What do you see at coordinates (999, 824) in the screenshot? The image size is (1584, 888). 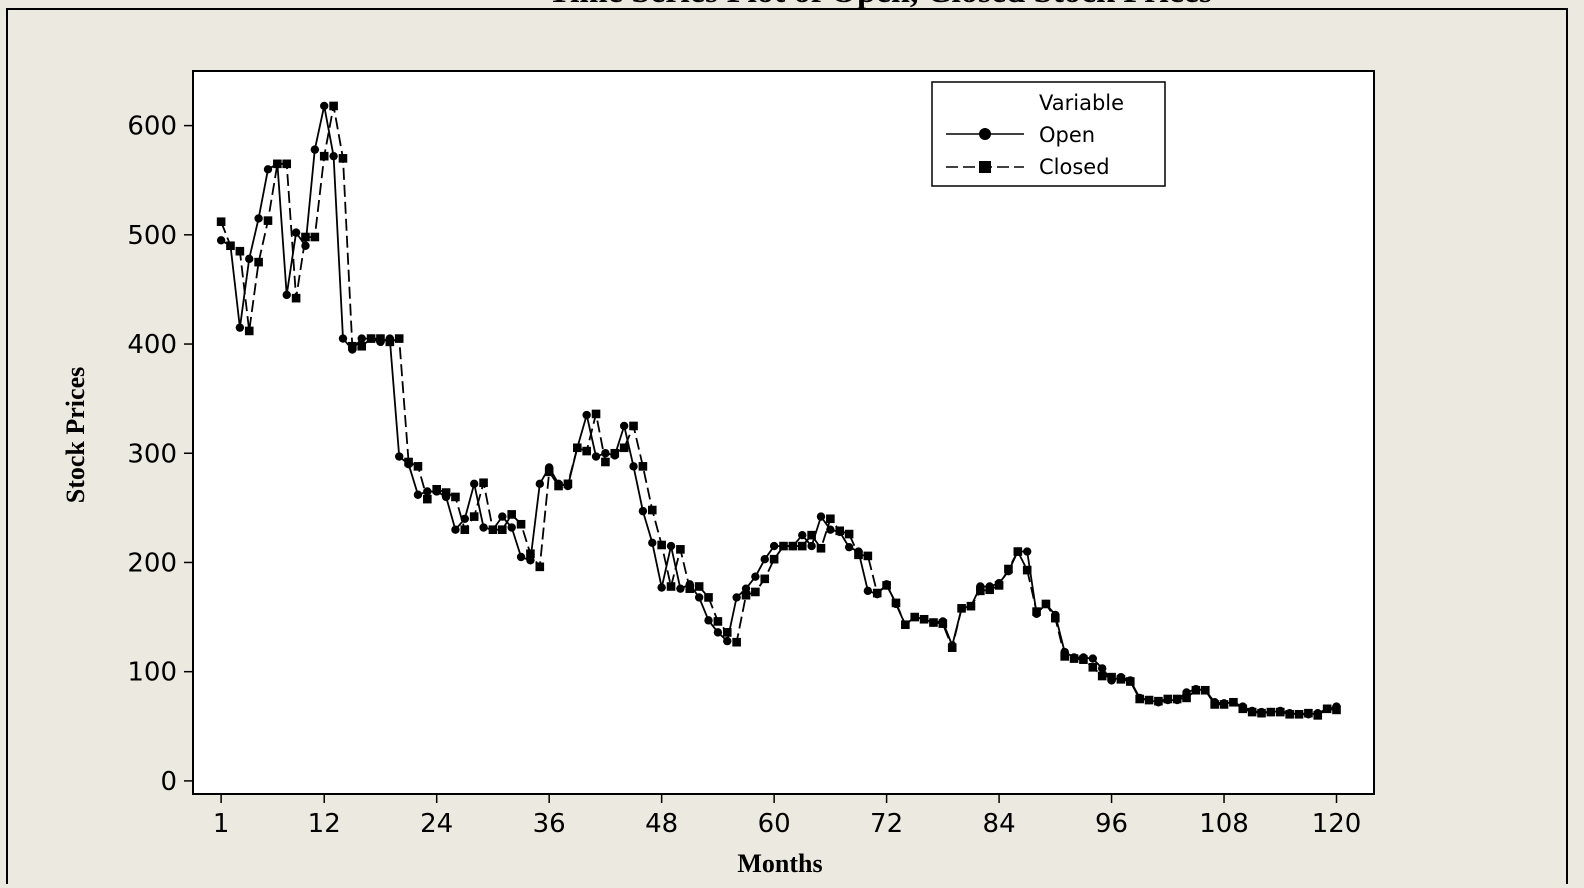 I see `x-tick-label: 84` at bounding box center [999, 824].